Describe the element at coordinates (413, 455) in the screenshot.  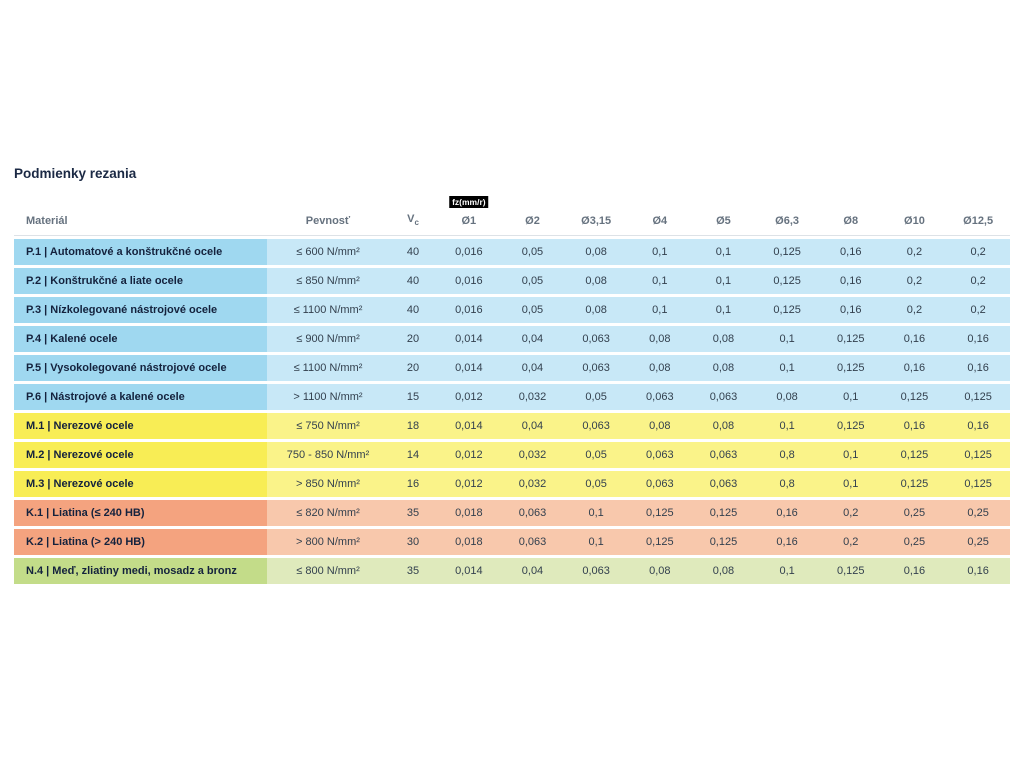
I see `vc-cell: 14` at that location.